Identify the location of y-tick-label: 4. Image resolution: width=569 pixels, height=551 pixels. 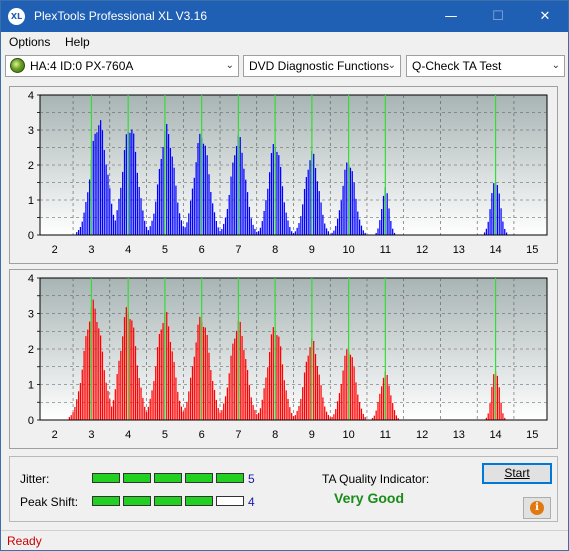
(31, 279).